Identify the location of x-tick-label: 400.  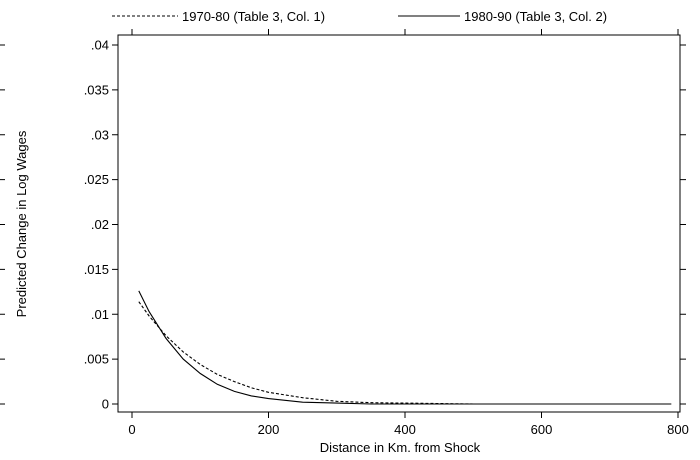
(405, 429).